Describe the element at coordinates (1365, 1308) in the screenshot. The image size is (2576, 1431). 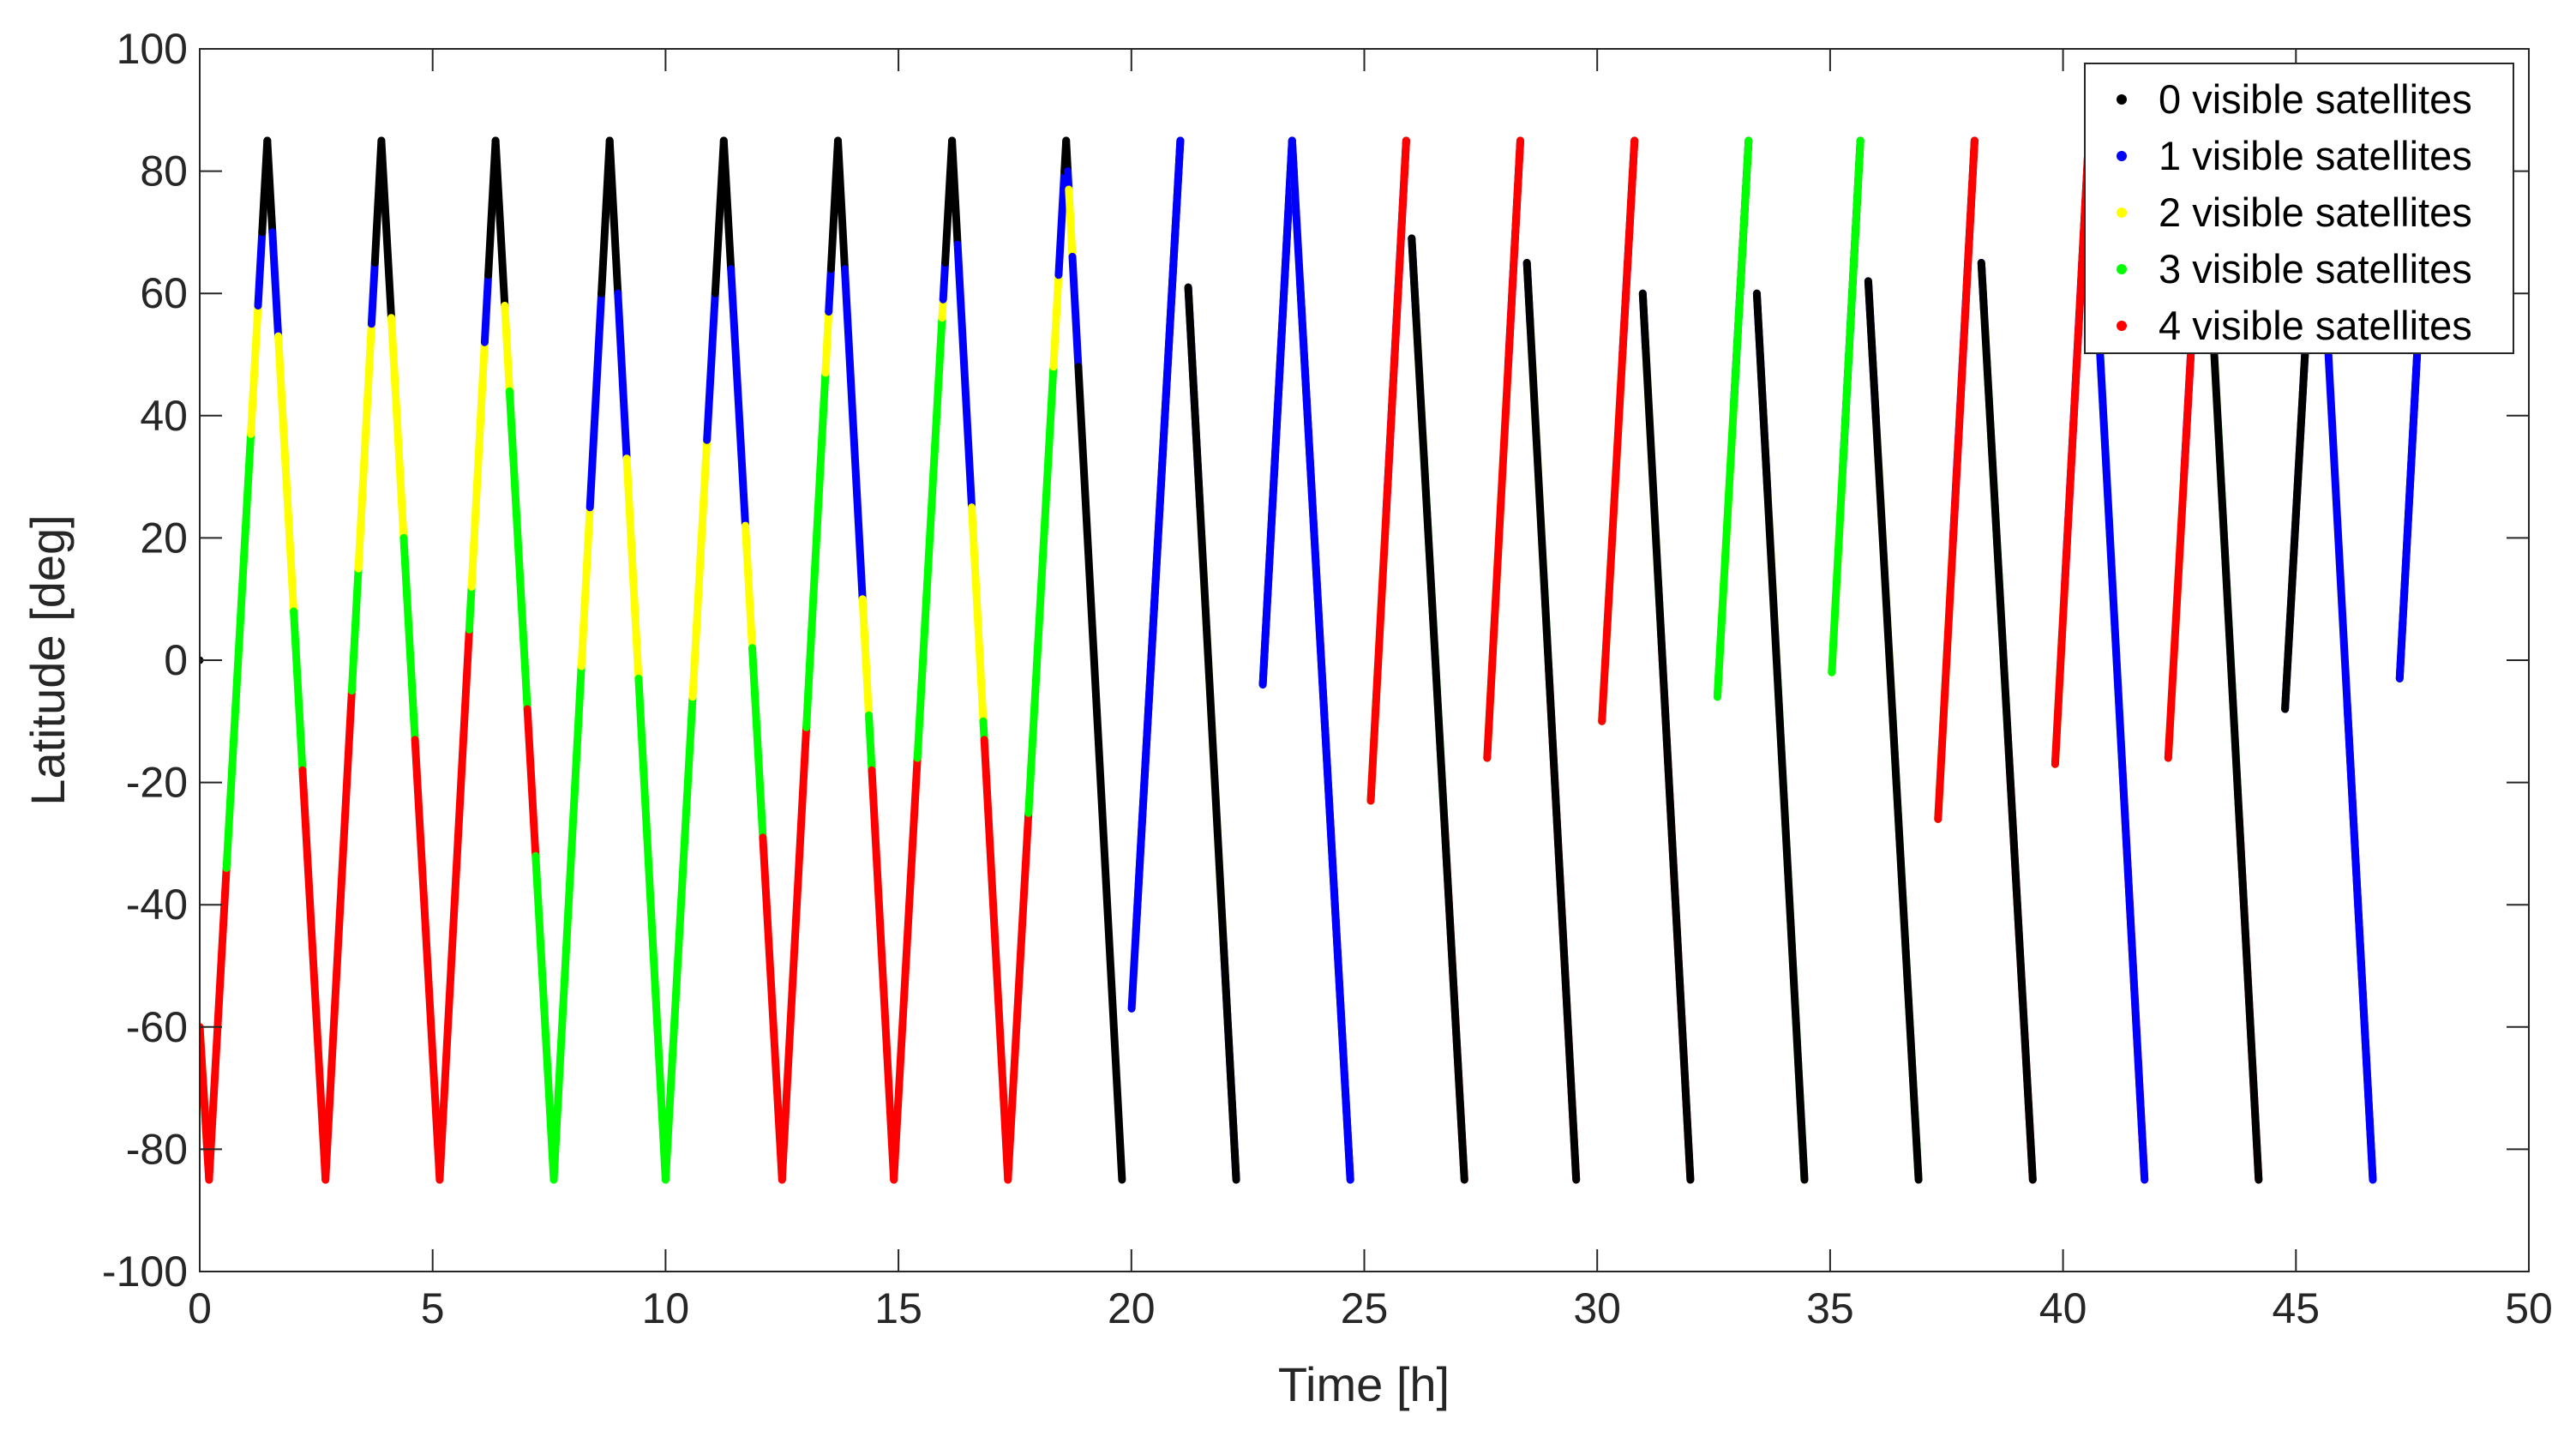
I see `x-tick-label: 25` at that location.